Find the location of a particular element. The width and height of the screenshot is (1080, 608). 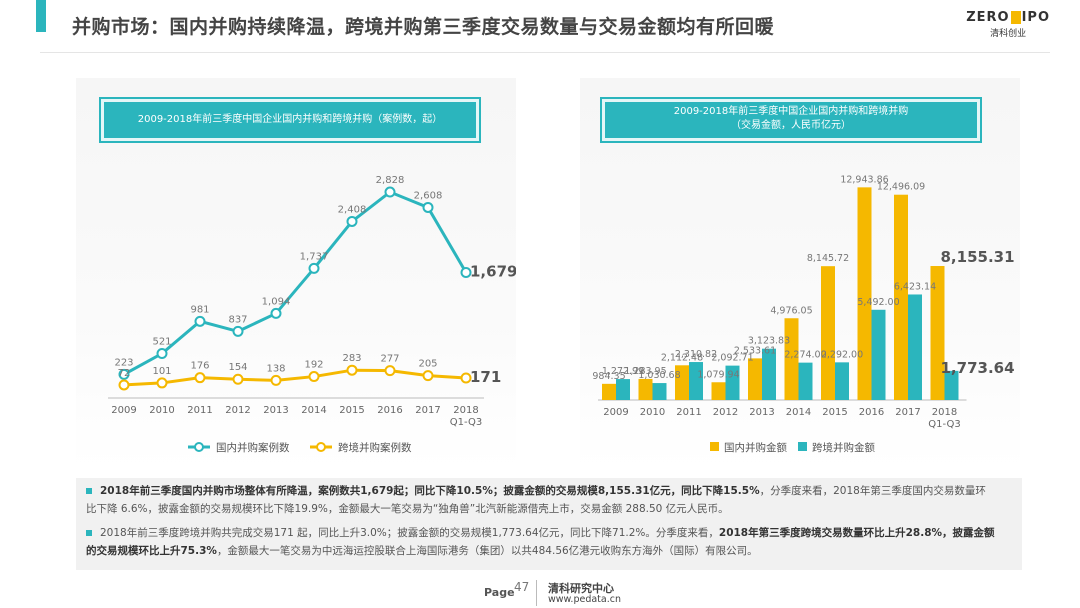

data-label: 154 is located at coordinates (237, 367).